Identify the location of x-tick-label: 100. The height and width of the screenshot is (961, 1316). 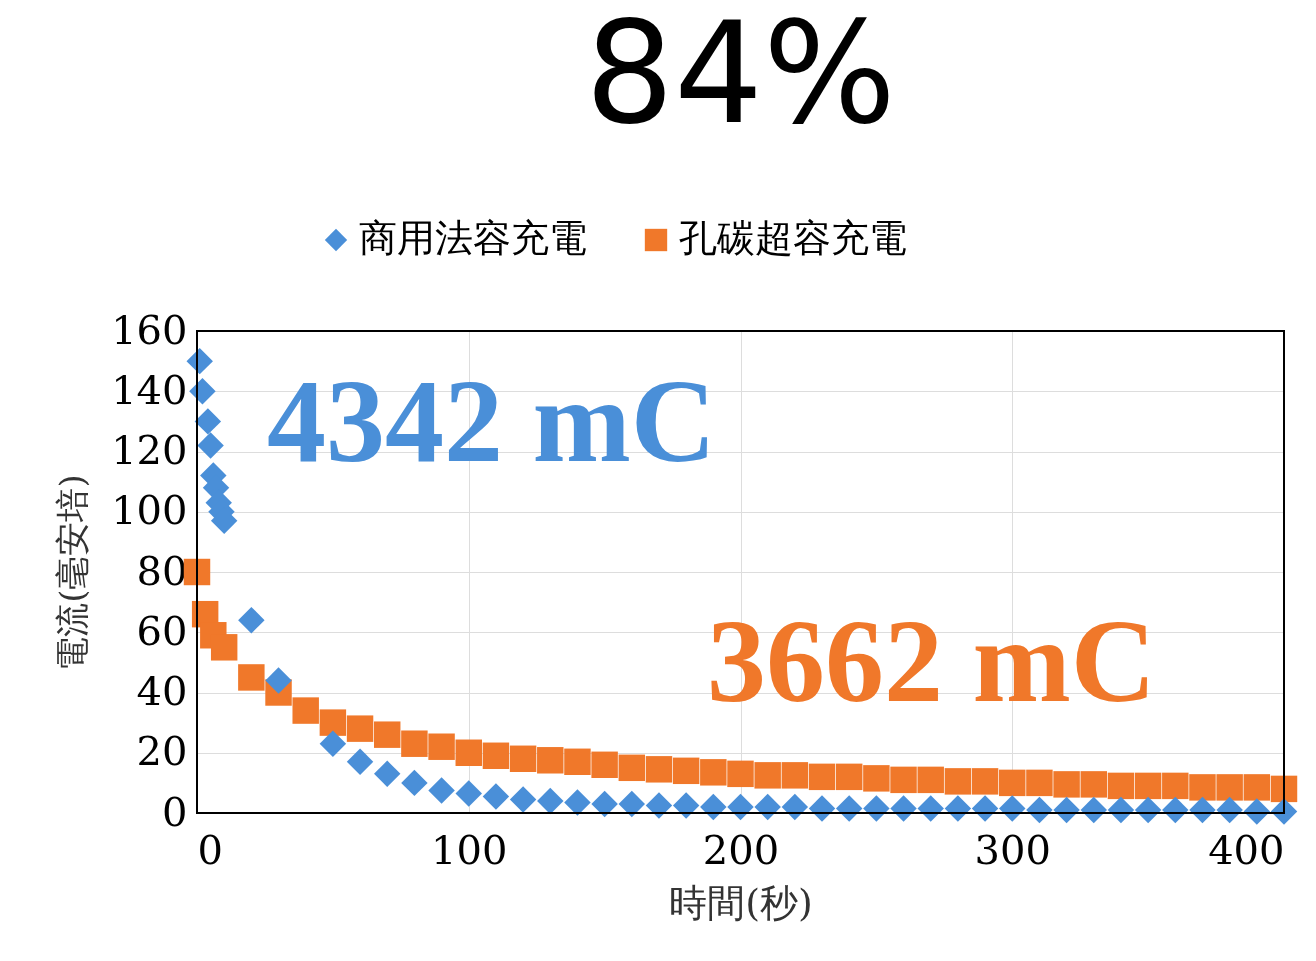
(469, 849).